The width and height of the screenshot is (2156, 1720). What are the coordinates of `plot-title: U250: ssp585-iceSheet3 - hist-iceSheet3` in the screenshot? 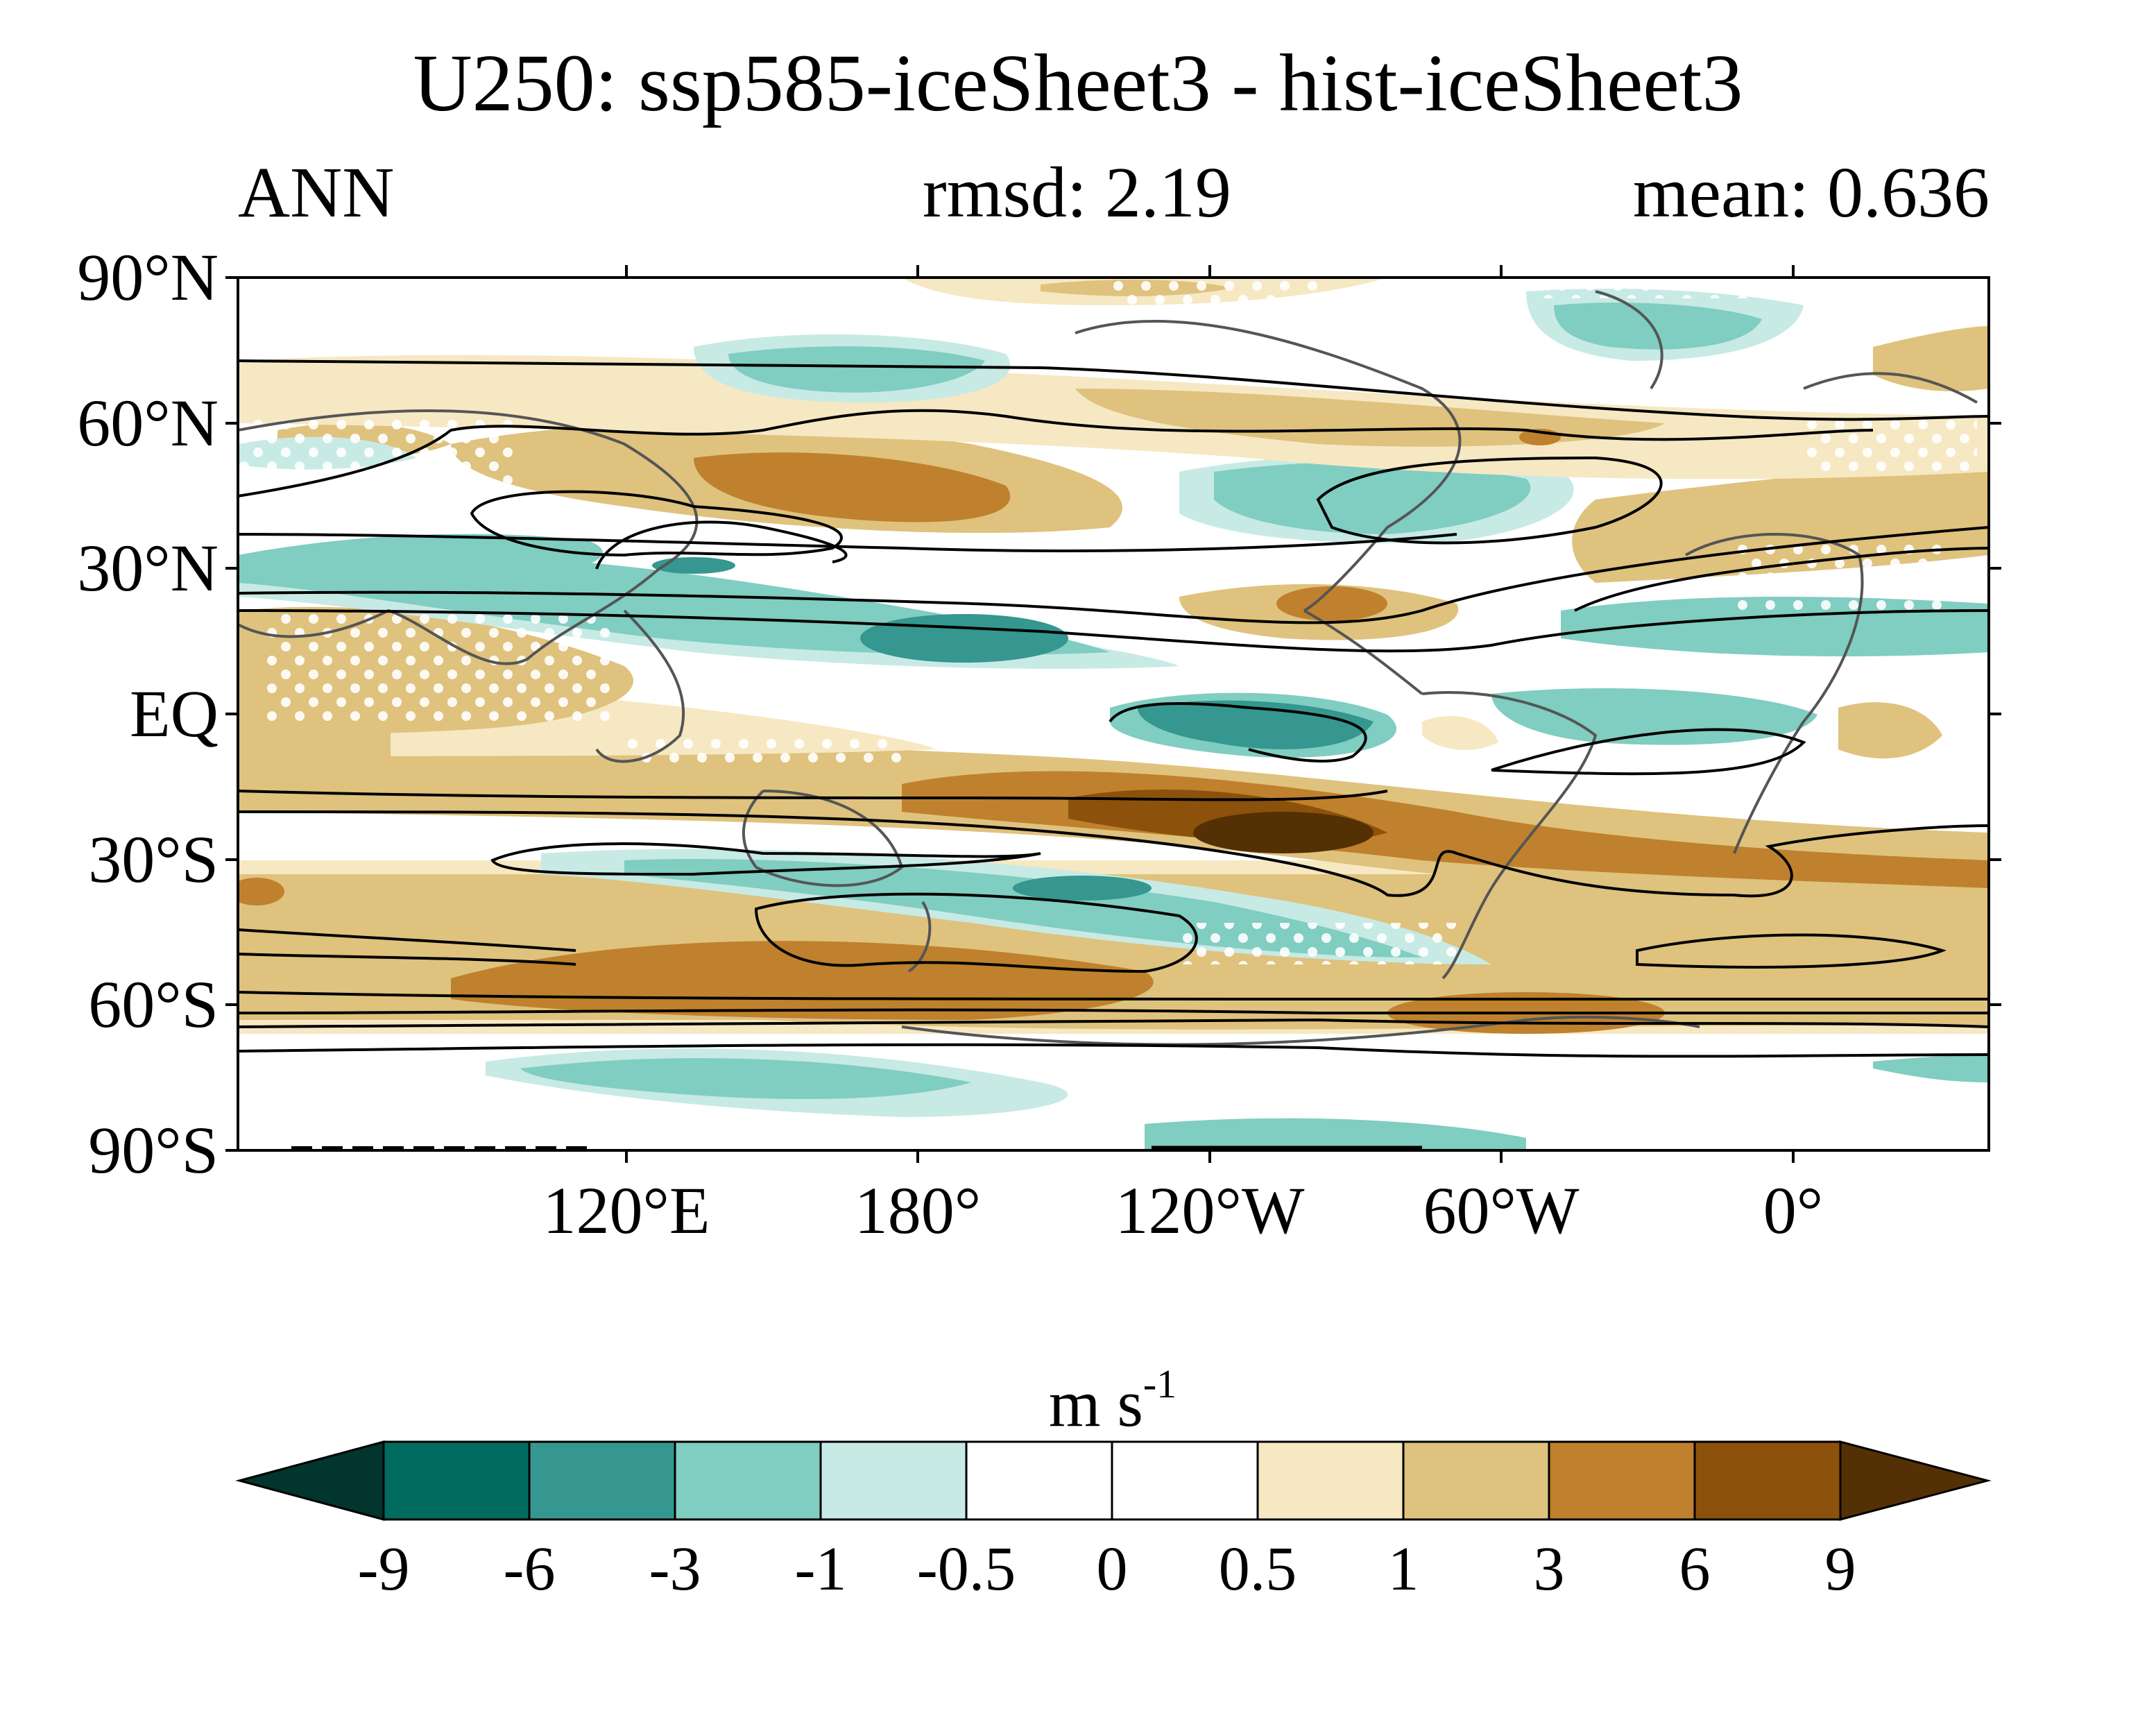 It's located at (1078, 82).